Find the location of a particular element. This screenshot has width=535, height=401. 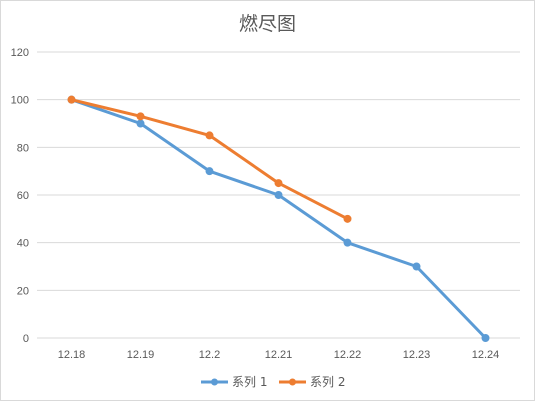

x-tick-label: 12.21 is located at coordinates (279, 355).